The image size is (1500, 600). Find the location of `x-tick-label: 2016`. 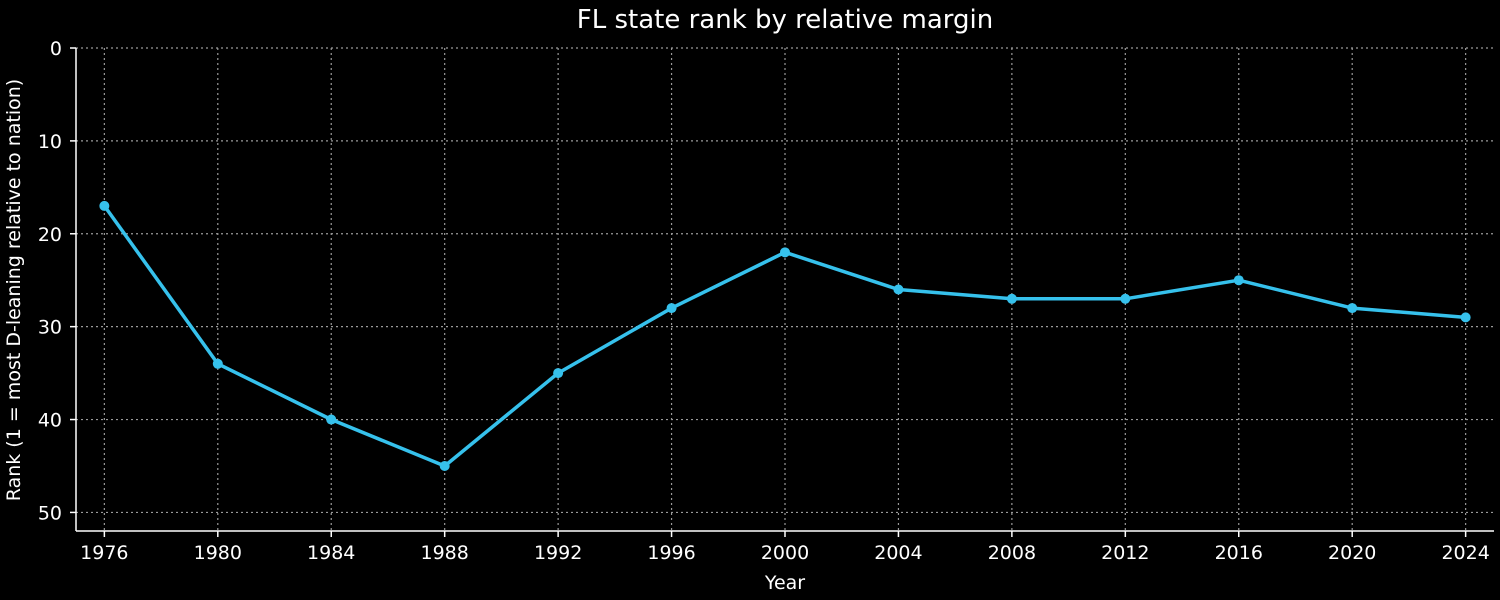

x-tick-label: 2016 is located at coordinates (1239, 553).